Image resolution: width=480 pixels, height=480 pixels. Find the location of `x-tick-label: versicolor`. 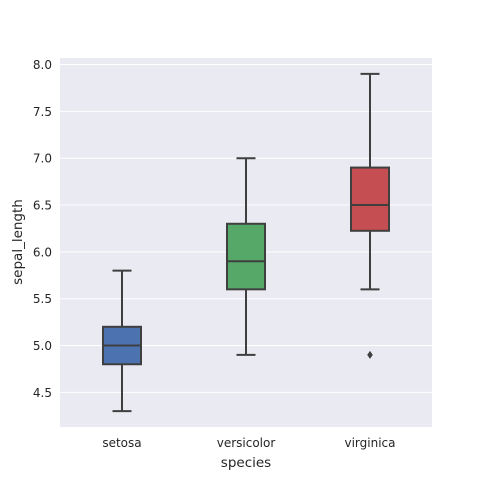

x-tick-label: versicolor is located at coordinates (246, 443).